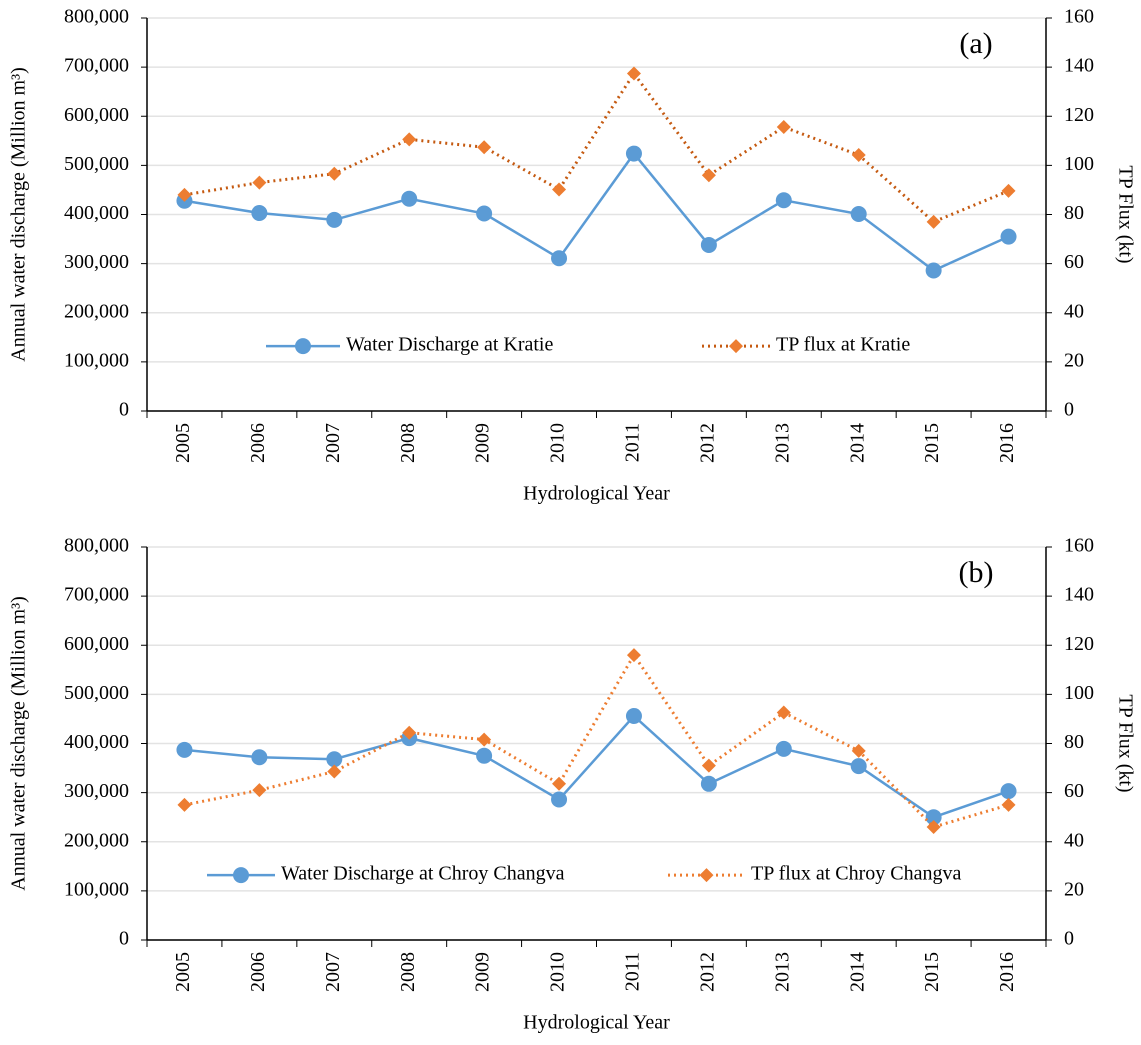 Image resolution: width=1141 pixels, height=1045 pixels. Describe the element at coordinates (857, 443) in the screenshot. I see `x-tick-label: 2014` at that location.